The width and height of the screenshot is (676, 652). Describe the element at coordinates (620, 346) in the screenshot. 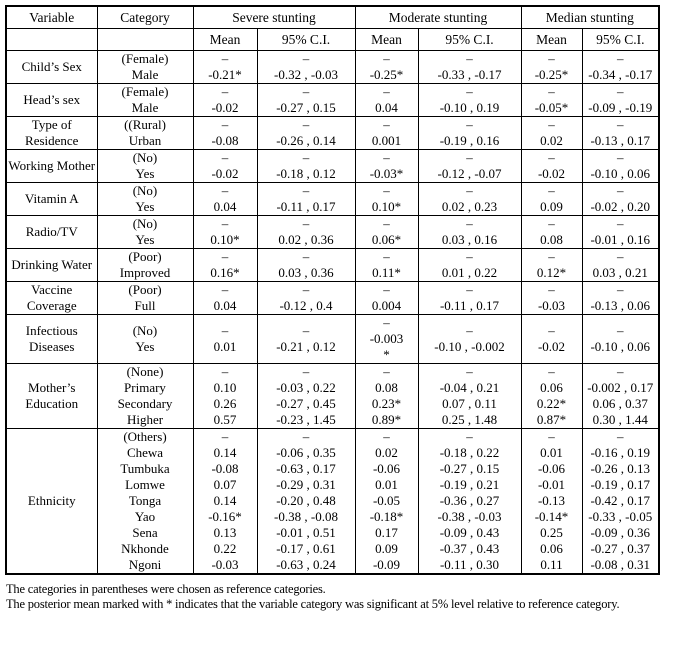

I see `cell-line: -0.10 , 0.06` at that location.